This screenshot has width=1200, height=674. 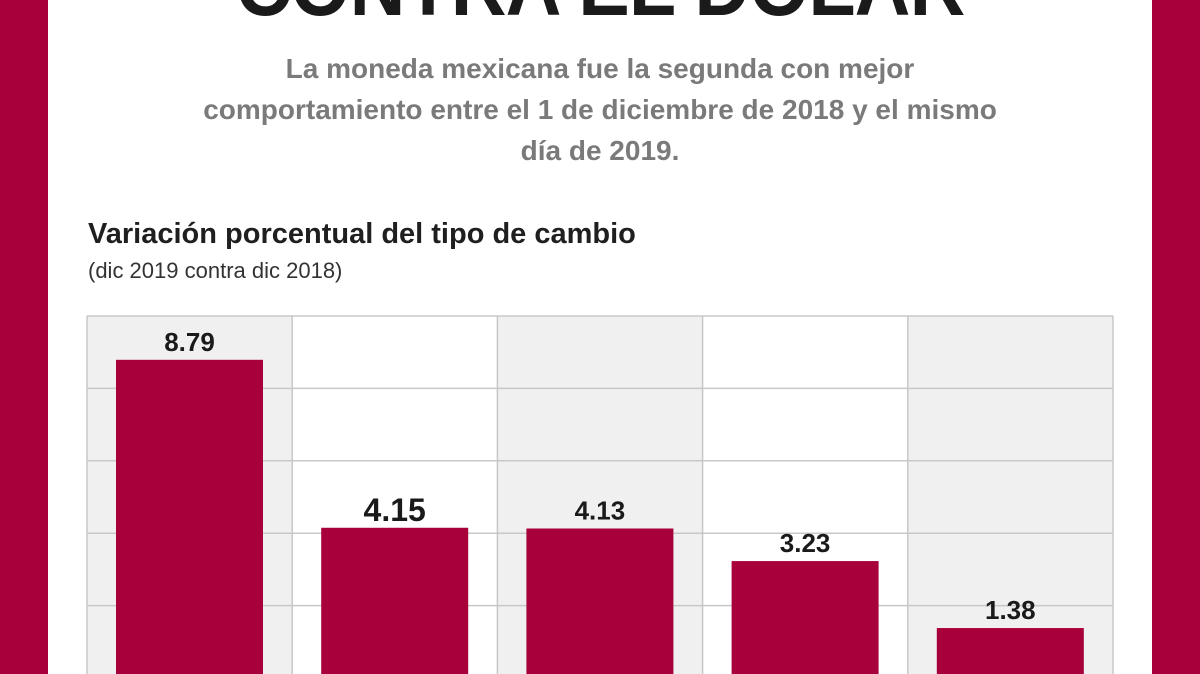 What do you see at coordinates (189, 342) in the screenshot?
I see `bar-value-label: 8.79` at bounding box center [189, 342].